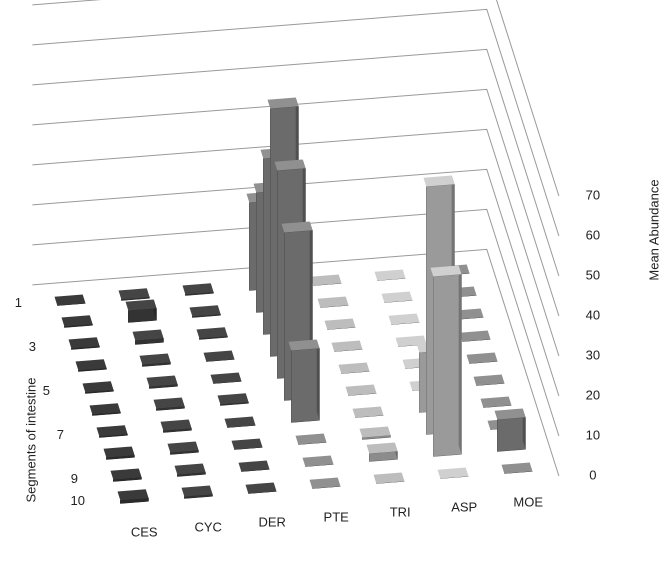  I want to click on y-tick-label: 10, so click(593, 434).